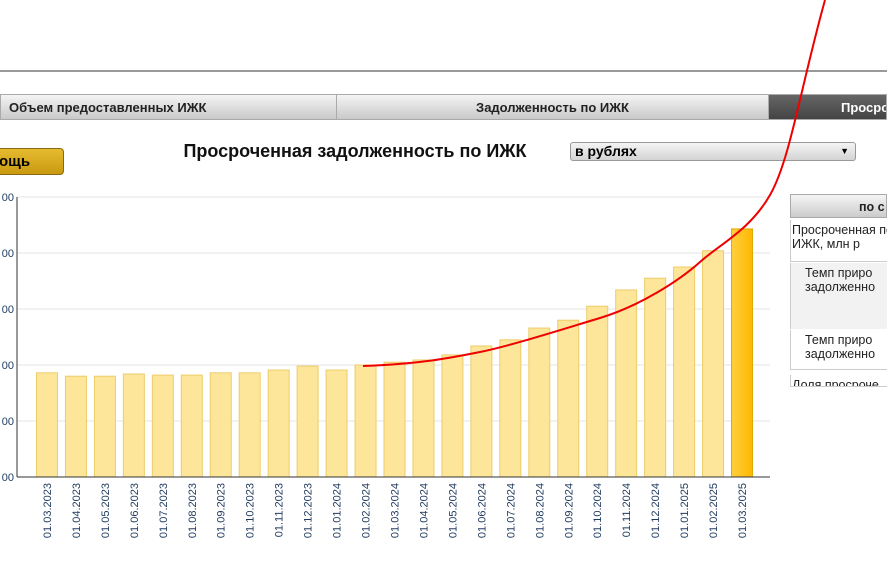 This screenshot has width=887, height=563. I want to click on x-tick-label: 01.10.2023, so click(251, 510).